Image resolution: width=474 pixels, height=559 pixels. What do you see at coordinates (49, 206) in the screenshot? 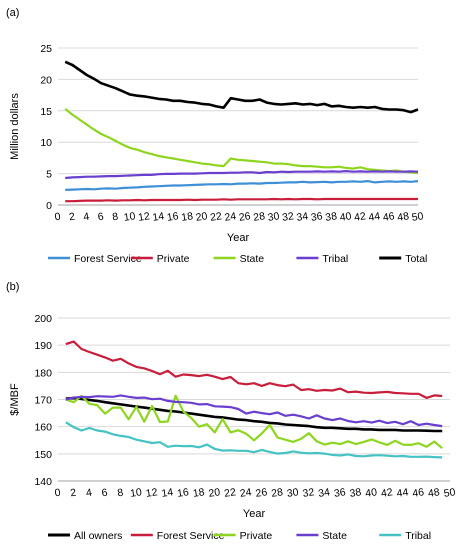
I see `y-tick-label: 0` at bounding box center [49, 206].